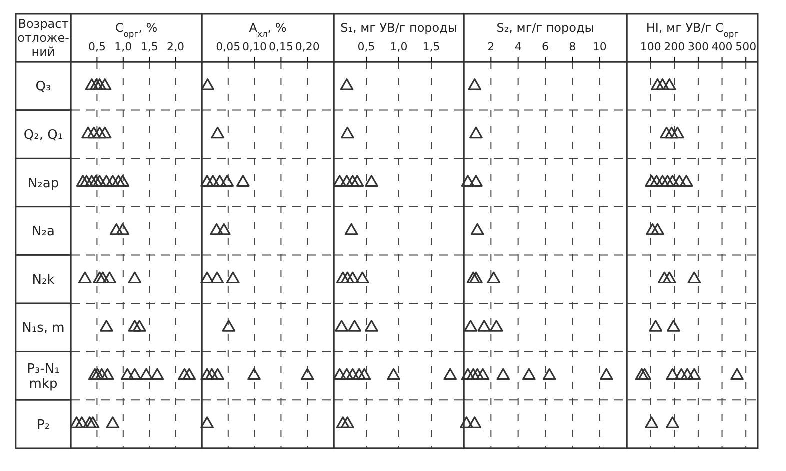 Image resolution: width=786 pixels, height=471 pixels. Describe the element at coordinates (431, 47) in the screenshot. I see `x-tick-label: 1,5` at that location.